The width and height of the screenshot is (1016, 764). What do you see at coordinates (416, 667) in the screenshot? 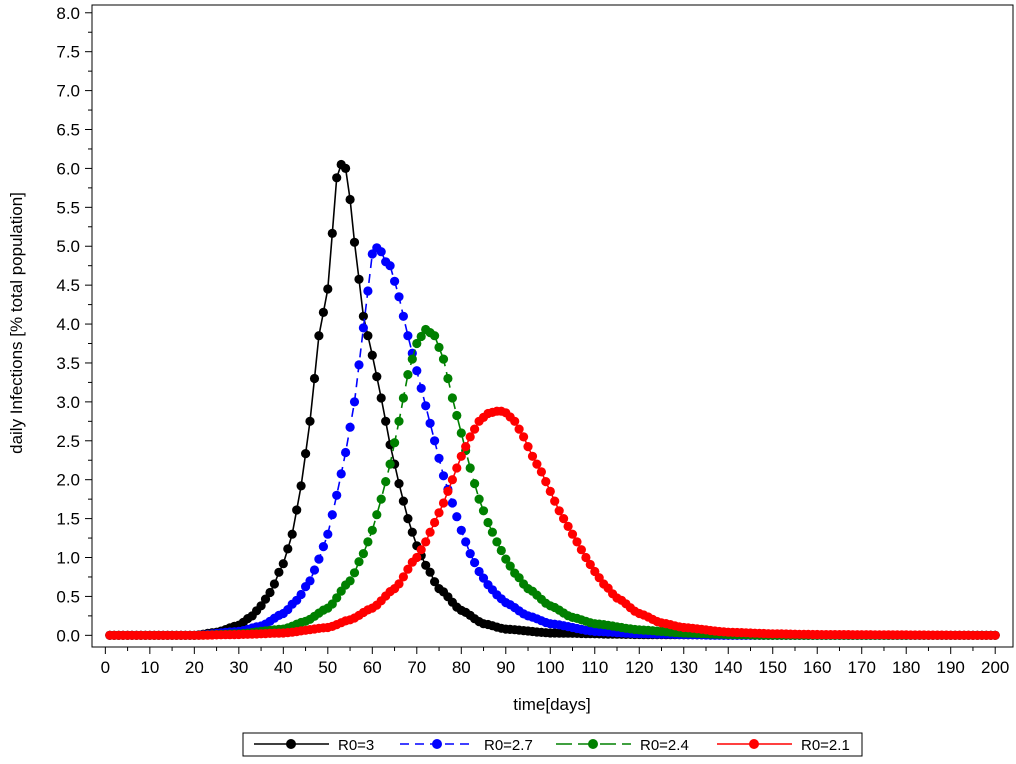
I see `x-tick-label: 70` at bounding box center [416, 667].